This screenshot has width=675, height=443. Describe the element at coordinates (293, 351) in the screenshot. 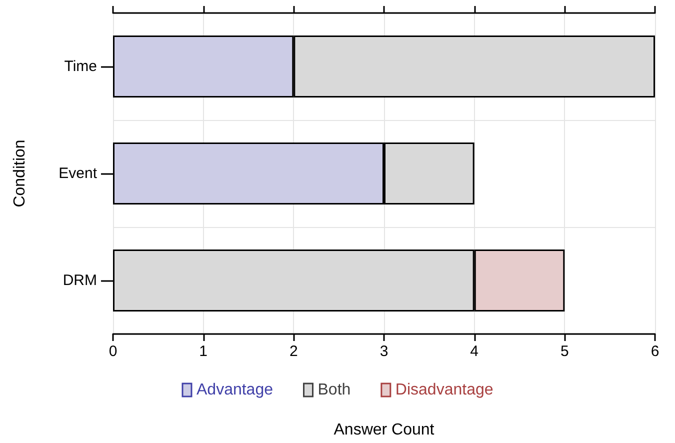

I see `x-tick-label: 2` at that location.